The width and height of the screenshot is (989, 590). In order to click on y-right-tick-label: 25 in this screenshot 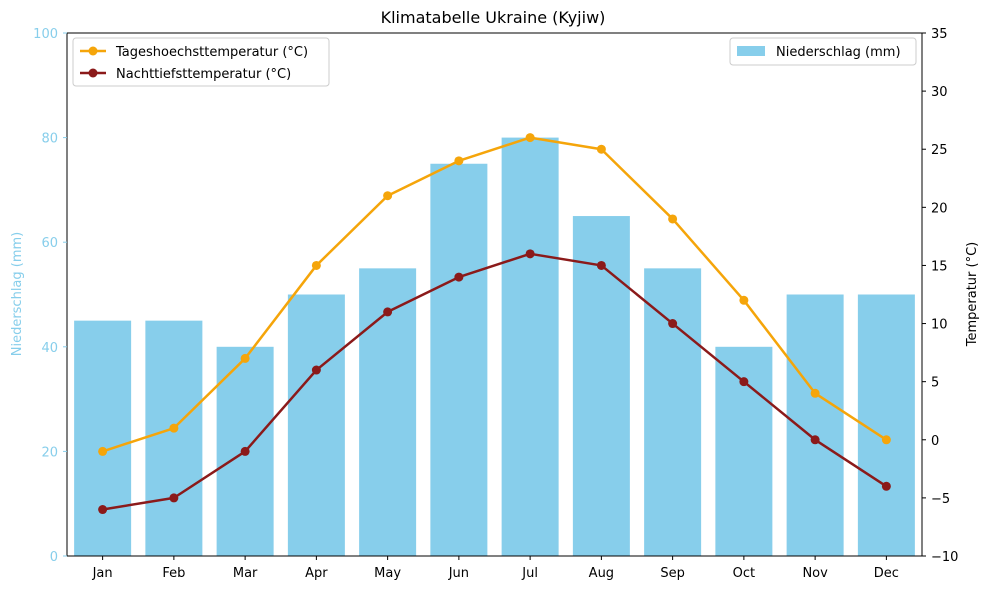, I will do `click(939, 150)`.